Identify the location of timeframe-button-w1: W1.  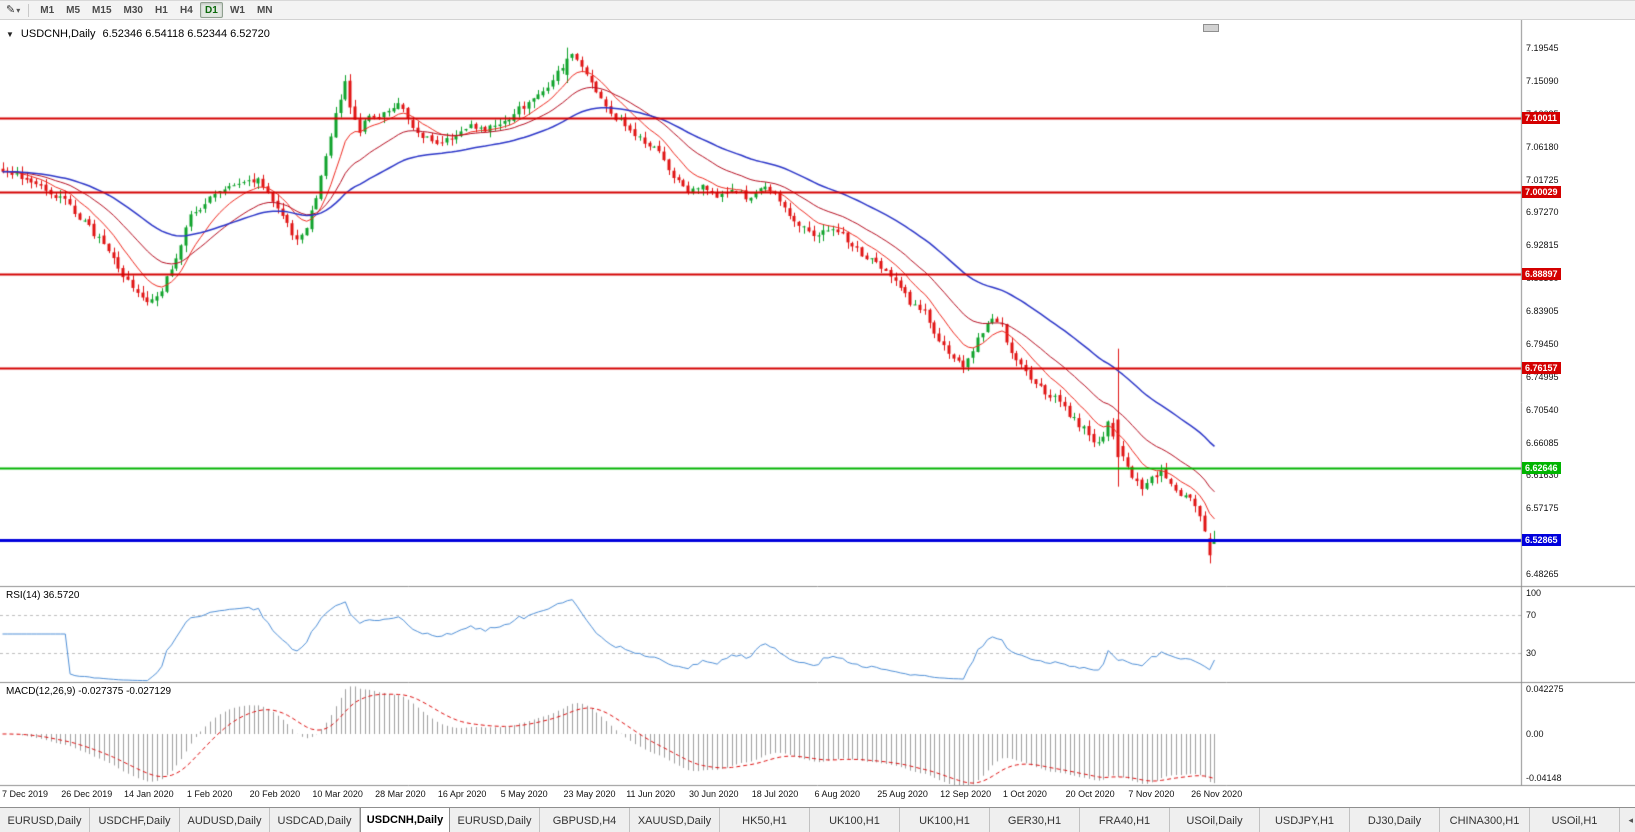
(237, 10).